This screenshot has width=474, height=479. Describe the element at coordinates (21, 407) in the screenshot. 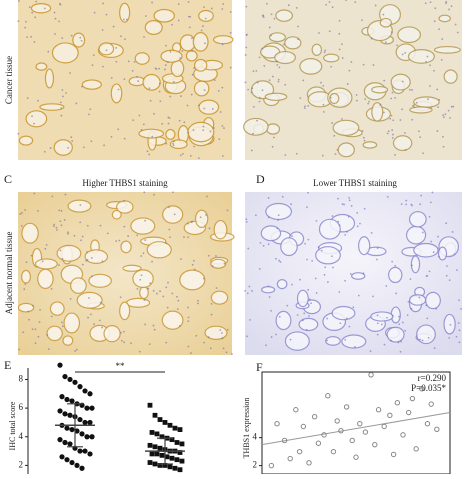

I see `y-tick-label: 6` at that location.